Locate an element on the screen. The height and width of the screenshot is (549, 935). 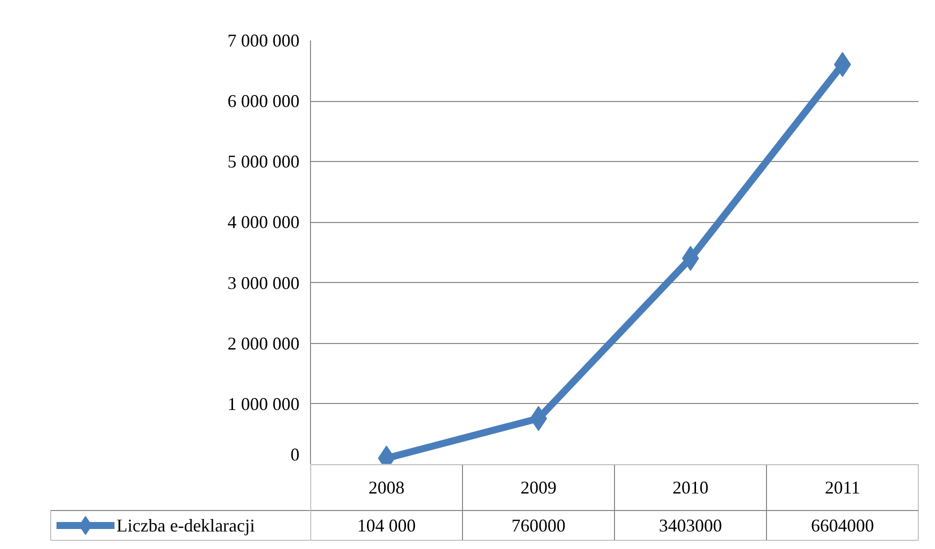
x-tick-label: 2008 is located at coordinates (386, 488).